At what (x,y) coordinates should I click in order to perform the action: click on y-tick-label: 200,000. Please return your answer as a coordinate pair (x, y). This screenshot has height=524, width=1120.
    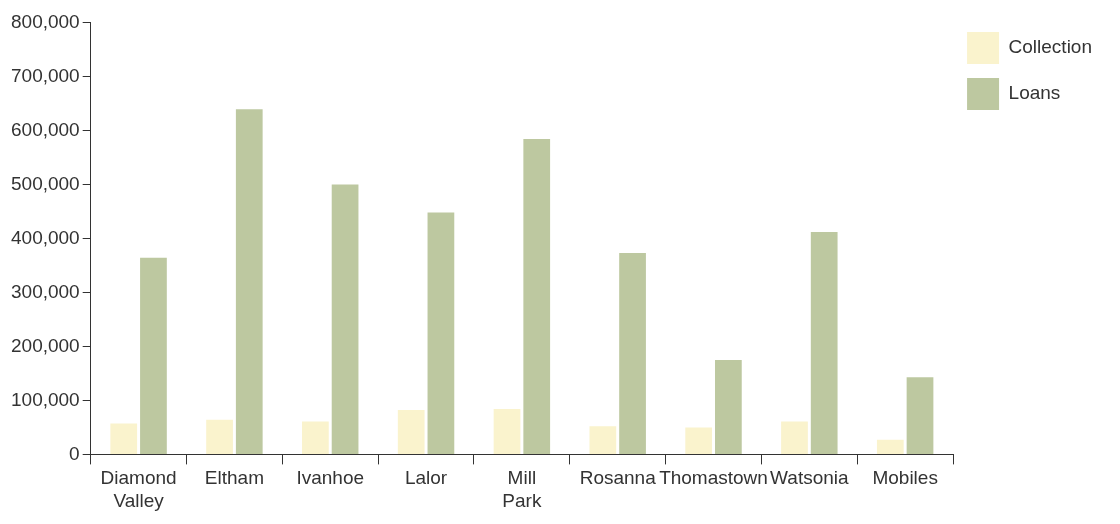
    Looking at the image, I should click on (45, 345).